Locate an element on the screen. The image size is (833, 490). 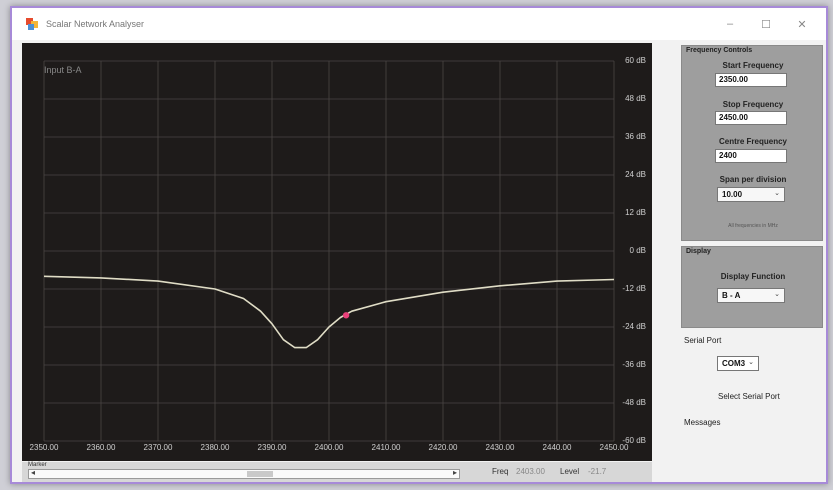
db-tick-label: 36 dB is located at coordinates (635, 136).